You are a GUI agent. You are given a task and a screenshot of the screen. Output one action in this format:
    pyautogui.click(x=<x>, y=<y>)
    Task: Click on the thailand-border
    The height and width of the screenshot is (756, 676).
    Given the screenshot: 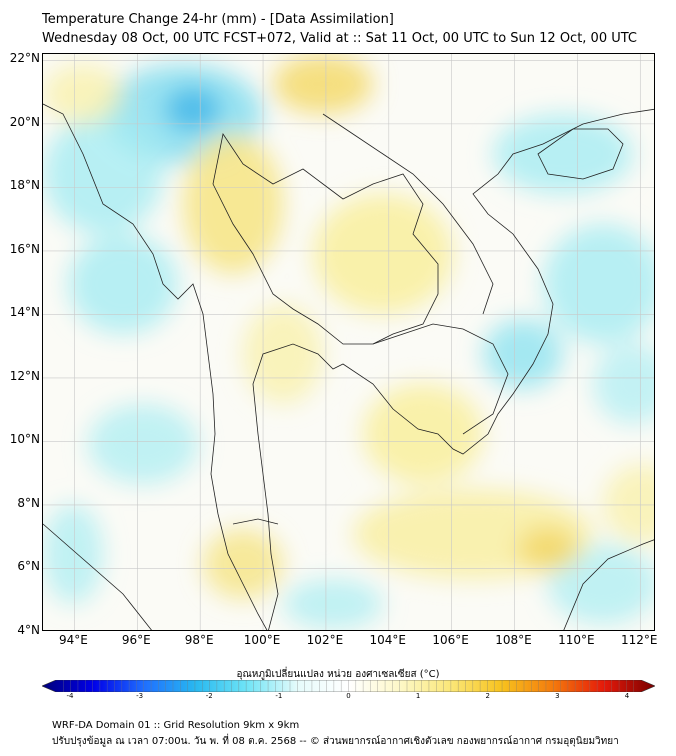 What is the action you would take?
    pyautogui.click(x=325, y=238)
    